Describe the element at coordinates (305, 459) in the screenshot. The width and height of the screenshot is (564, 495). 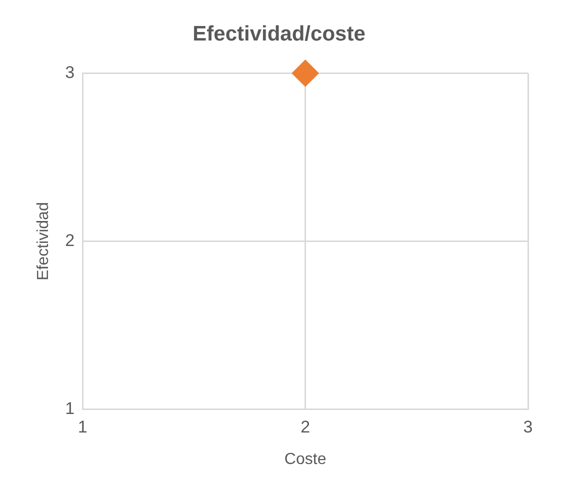
I see `x-axis-title: Coste` at that location.